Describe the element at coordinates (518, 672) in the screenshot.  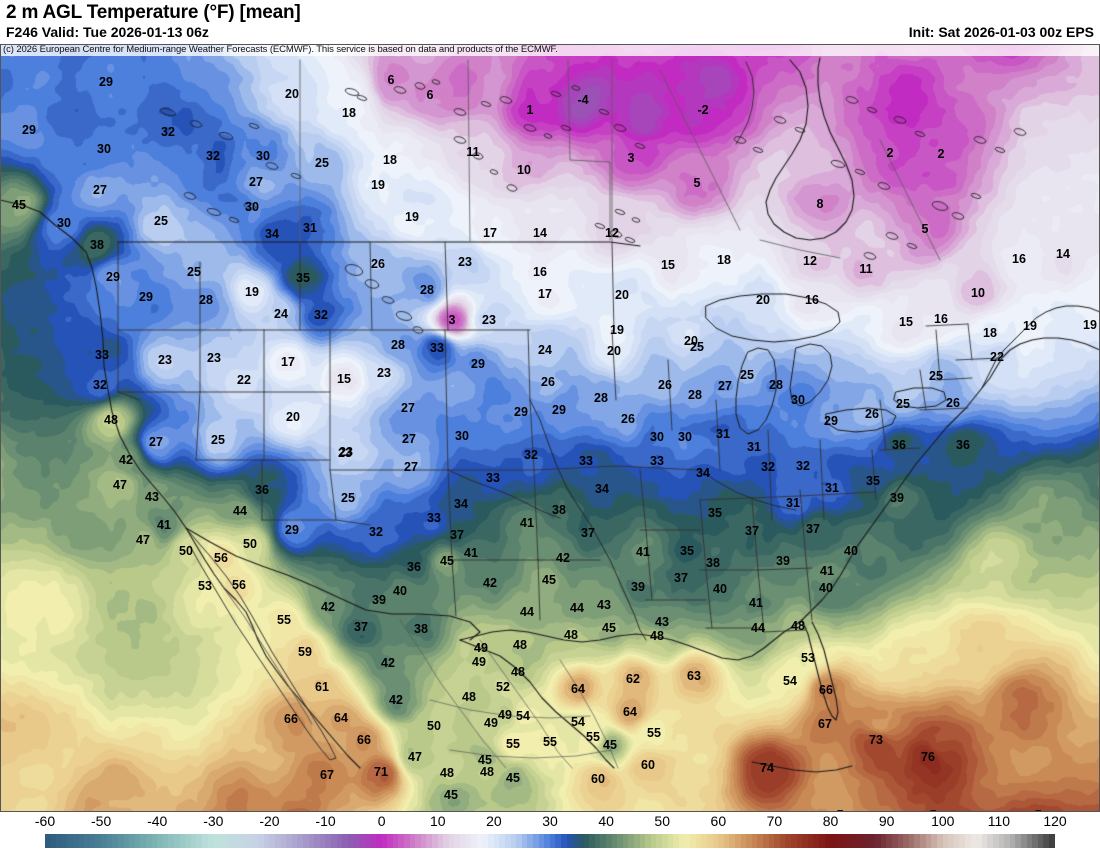
I see `temperature-label: 48` at that location.